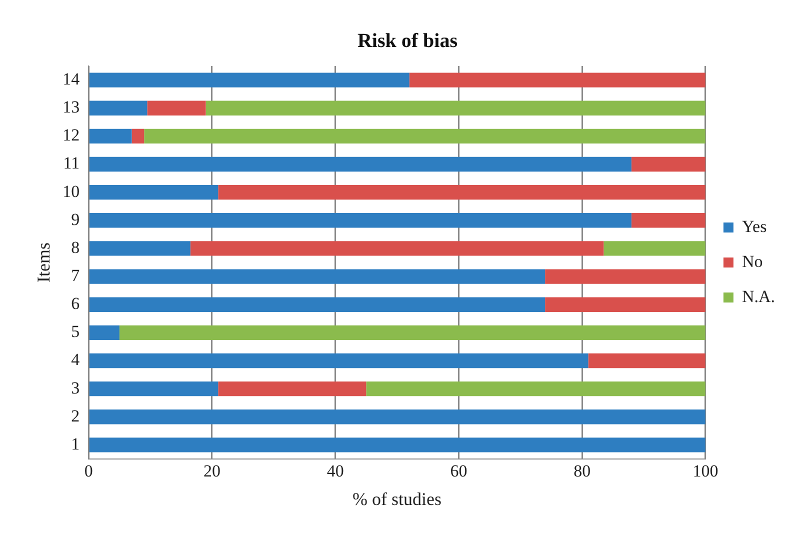  I want to click on x-tick-label: 40, so click(335, 471).